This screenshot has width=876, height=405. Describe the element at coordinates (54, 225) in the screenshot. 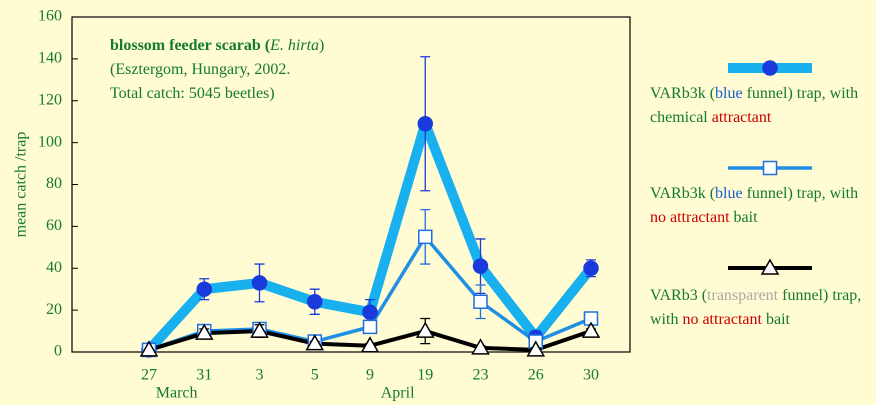

I see `y-tick-label: 60` at that location.